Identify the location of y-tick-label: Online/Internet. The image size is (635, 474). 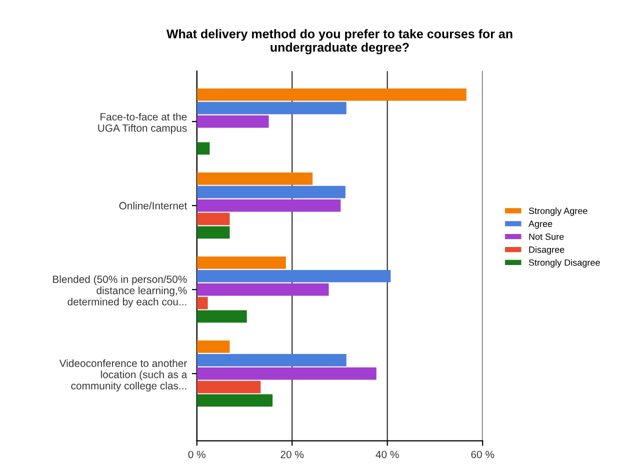
(153, 206).